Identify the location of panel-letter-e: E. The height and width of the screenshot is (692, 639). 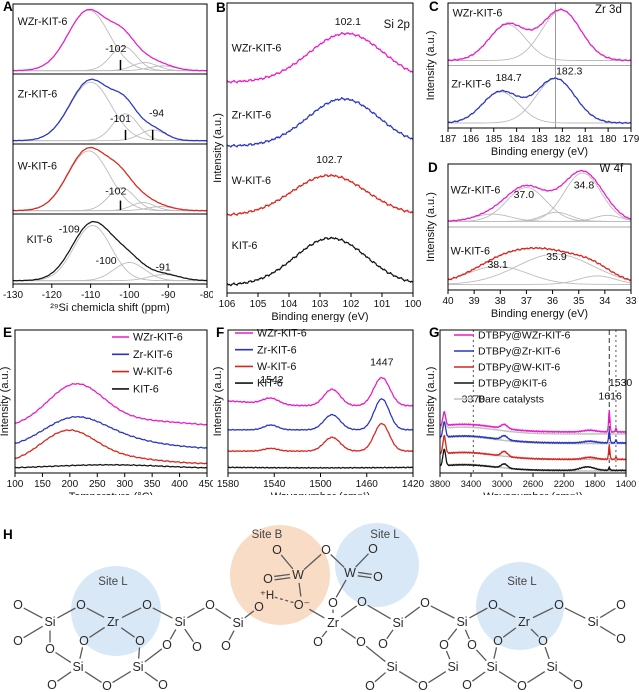
(8, 332).